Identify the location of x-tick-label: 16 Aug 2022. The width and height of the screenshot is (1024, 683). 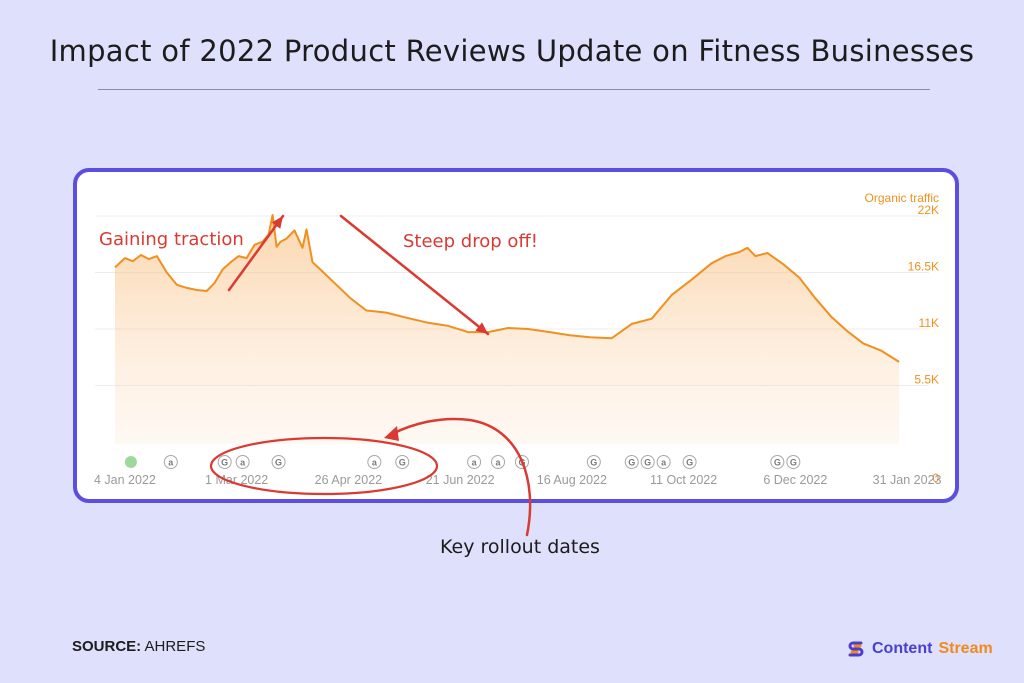
(572, 480).